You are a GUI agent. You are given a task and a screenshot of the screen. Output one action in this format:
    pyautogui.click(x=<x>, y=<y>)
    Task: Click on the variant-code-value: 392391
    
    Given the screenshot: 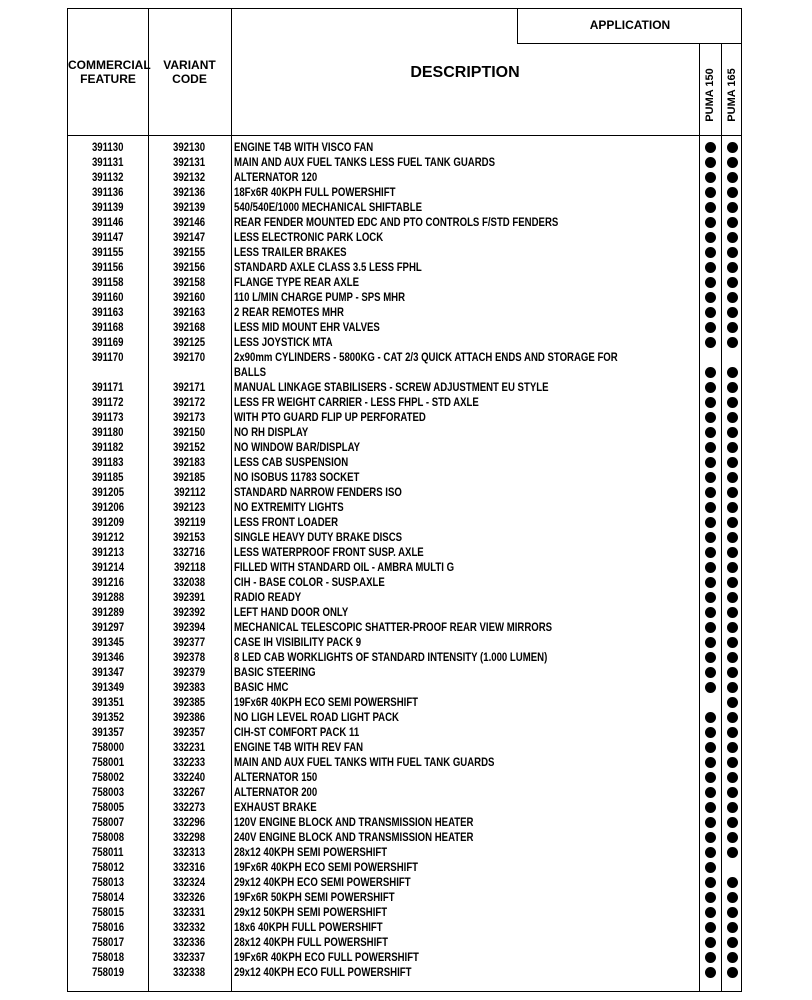 What is the action you would take?
    pyautogui.click(x=189, y=597)
    